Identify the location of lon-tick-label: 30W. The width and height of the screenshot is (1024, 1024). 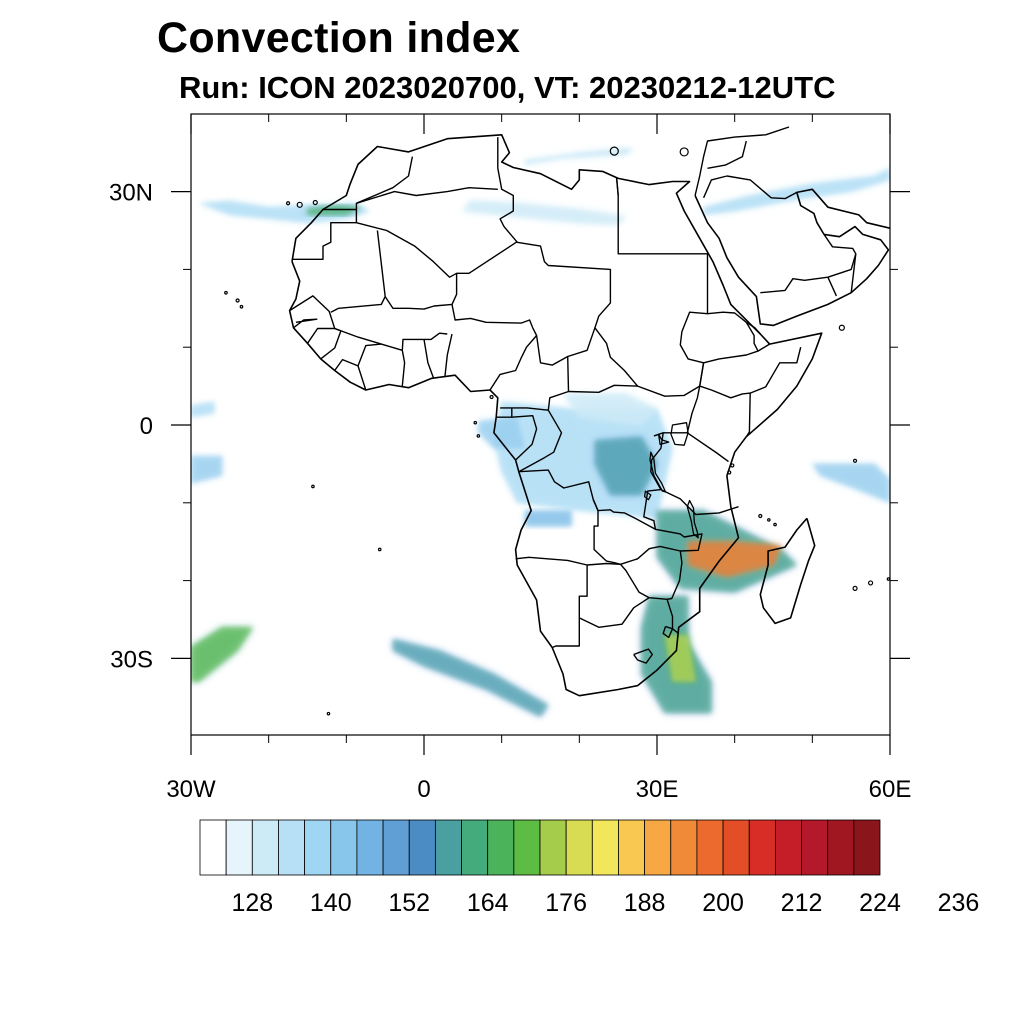
(191, 789).